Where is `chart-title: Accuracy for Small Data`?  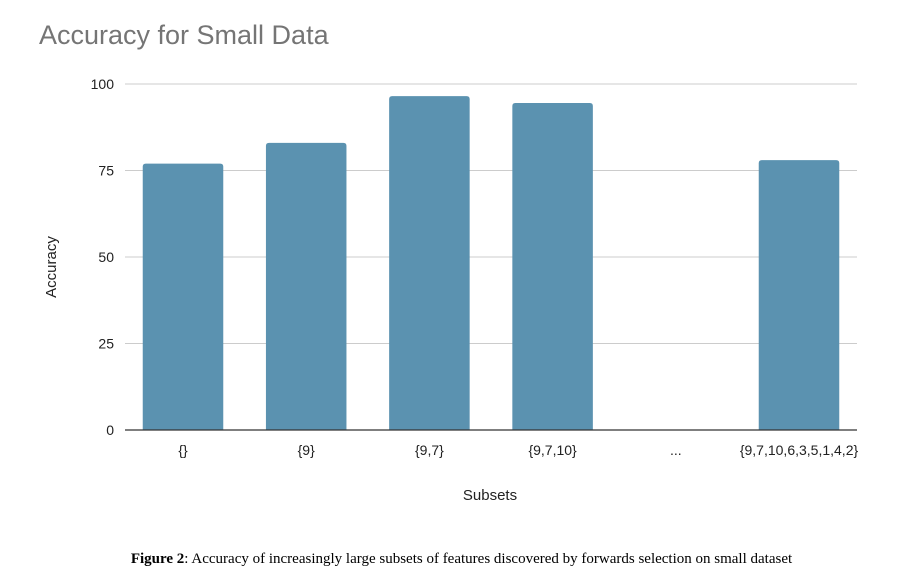
chart-title: Accuracy for Small Data is located at coordinates (184, 35).